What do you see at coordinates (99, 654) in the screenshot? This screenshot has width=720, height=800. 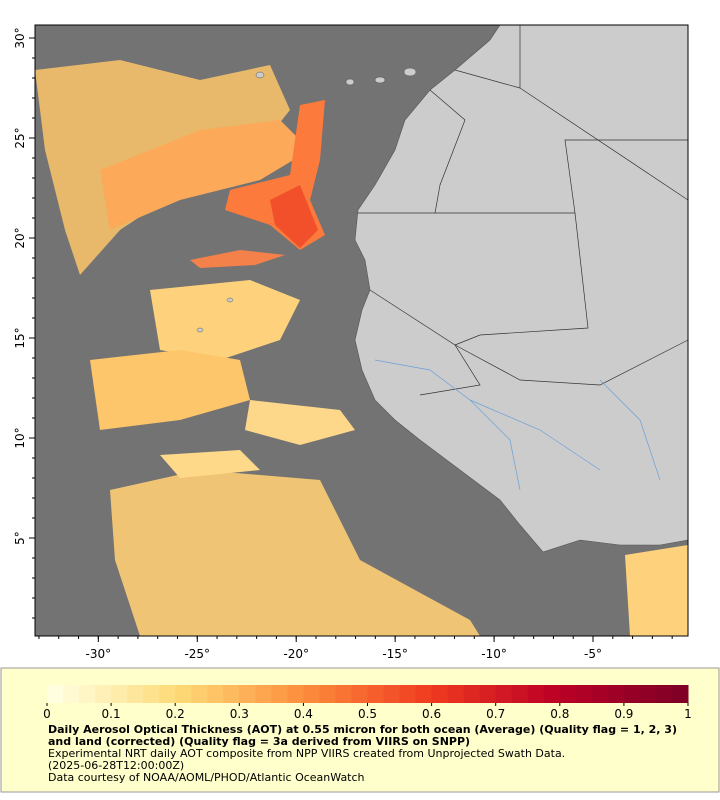 I see `x-tick-label: -30°` at bounding box center [99, 654].